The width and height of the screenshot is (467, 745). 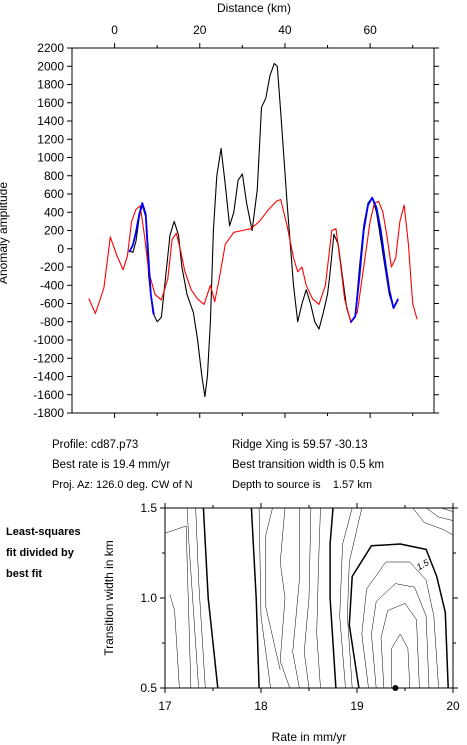 I want to click on top-y-axis-label: Anomaly amplitude, so click(x=5, y=233).